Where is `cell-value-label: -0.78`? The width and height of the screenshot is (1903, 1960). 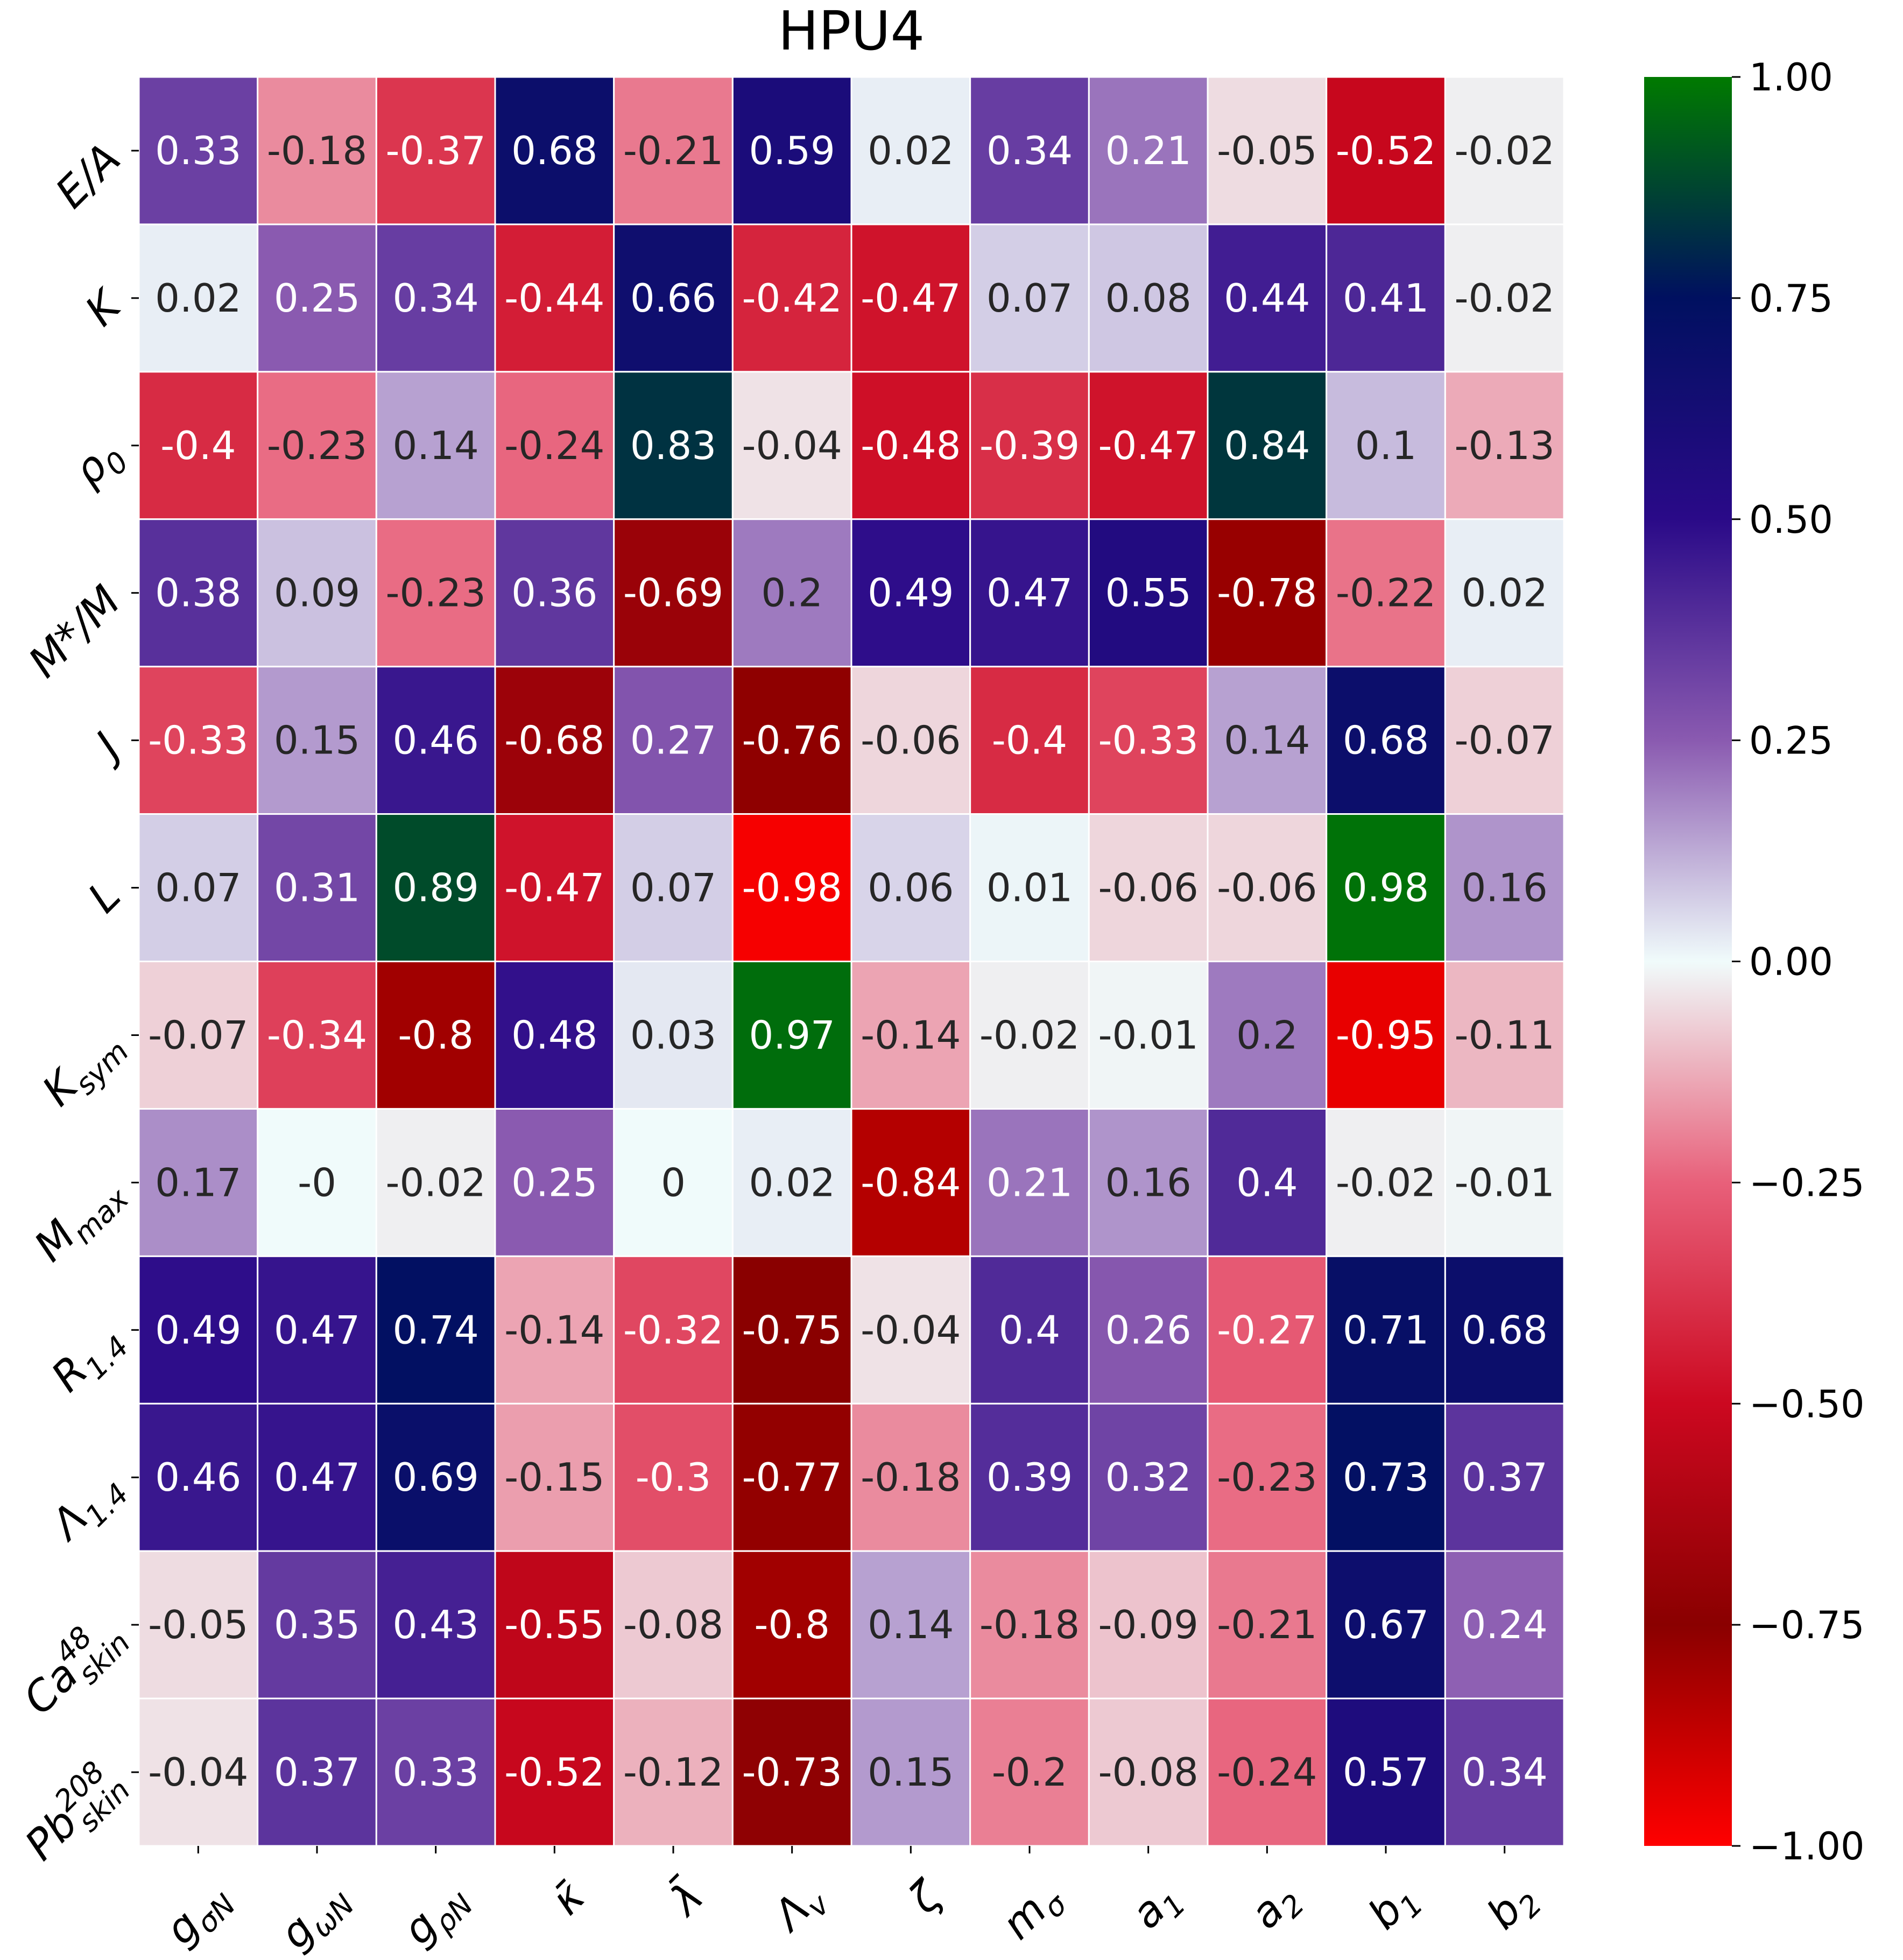 cell-value-label: -0.78 is located at coordinates (1267, 593).